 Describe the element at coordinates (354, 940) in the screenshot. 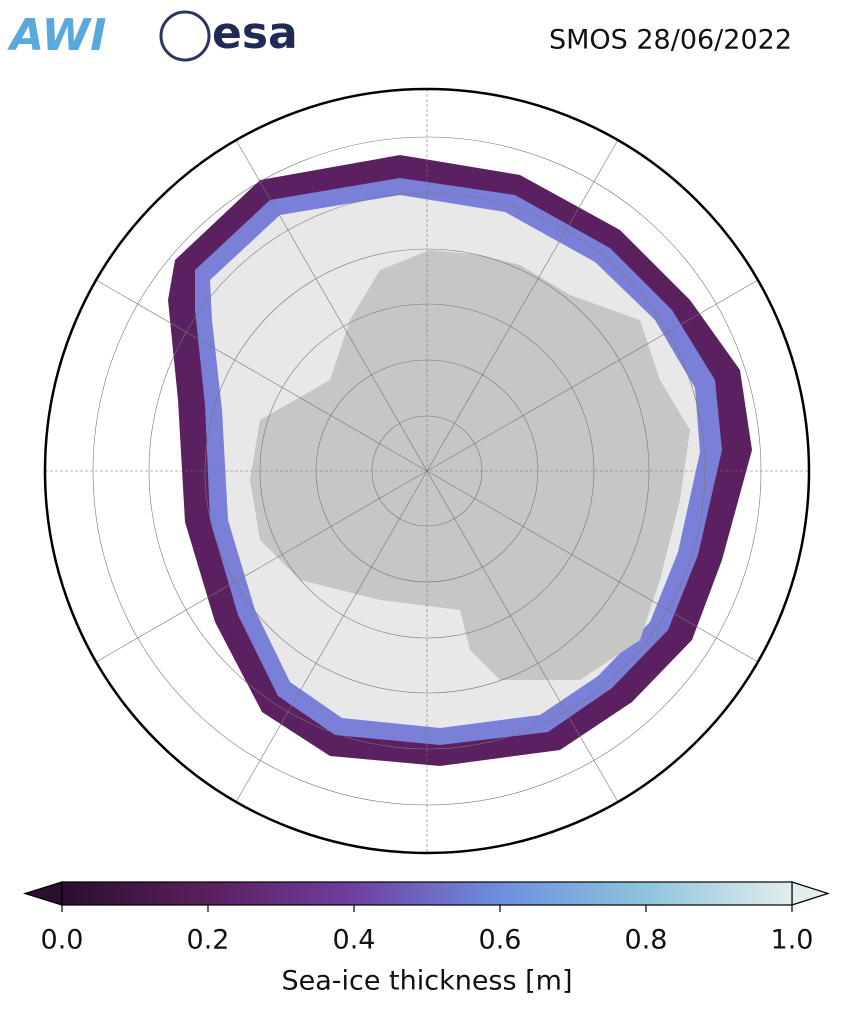

I see `colorbar-tick-label: 0.4` at that location.